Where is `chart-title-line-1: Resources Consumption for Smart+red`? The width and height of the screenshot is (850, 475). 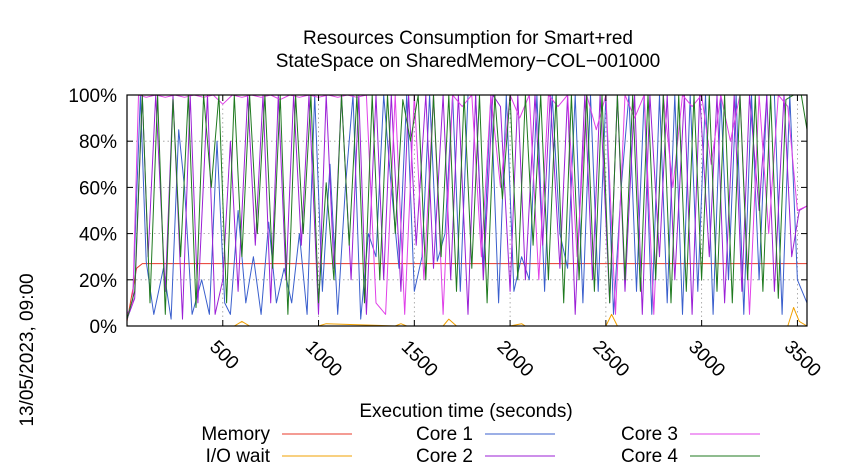 chart-title-line-1: Resources Consumption for Smart+red is located at coordinates (468, 38).